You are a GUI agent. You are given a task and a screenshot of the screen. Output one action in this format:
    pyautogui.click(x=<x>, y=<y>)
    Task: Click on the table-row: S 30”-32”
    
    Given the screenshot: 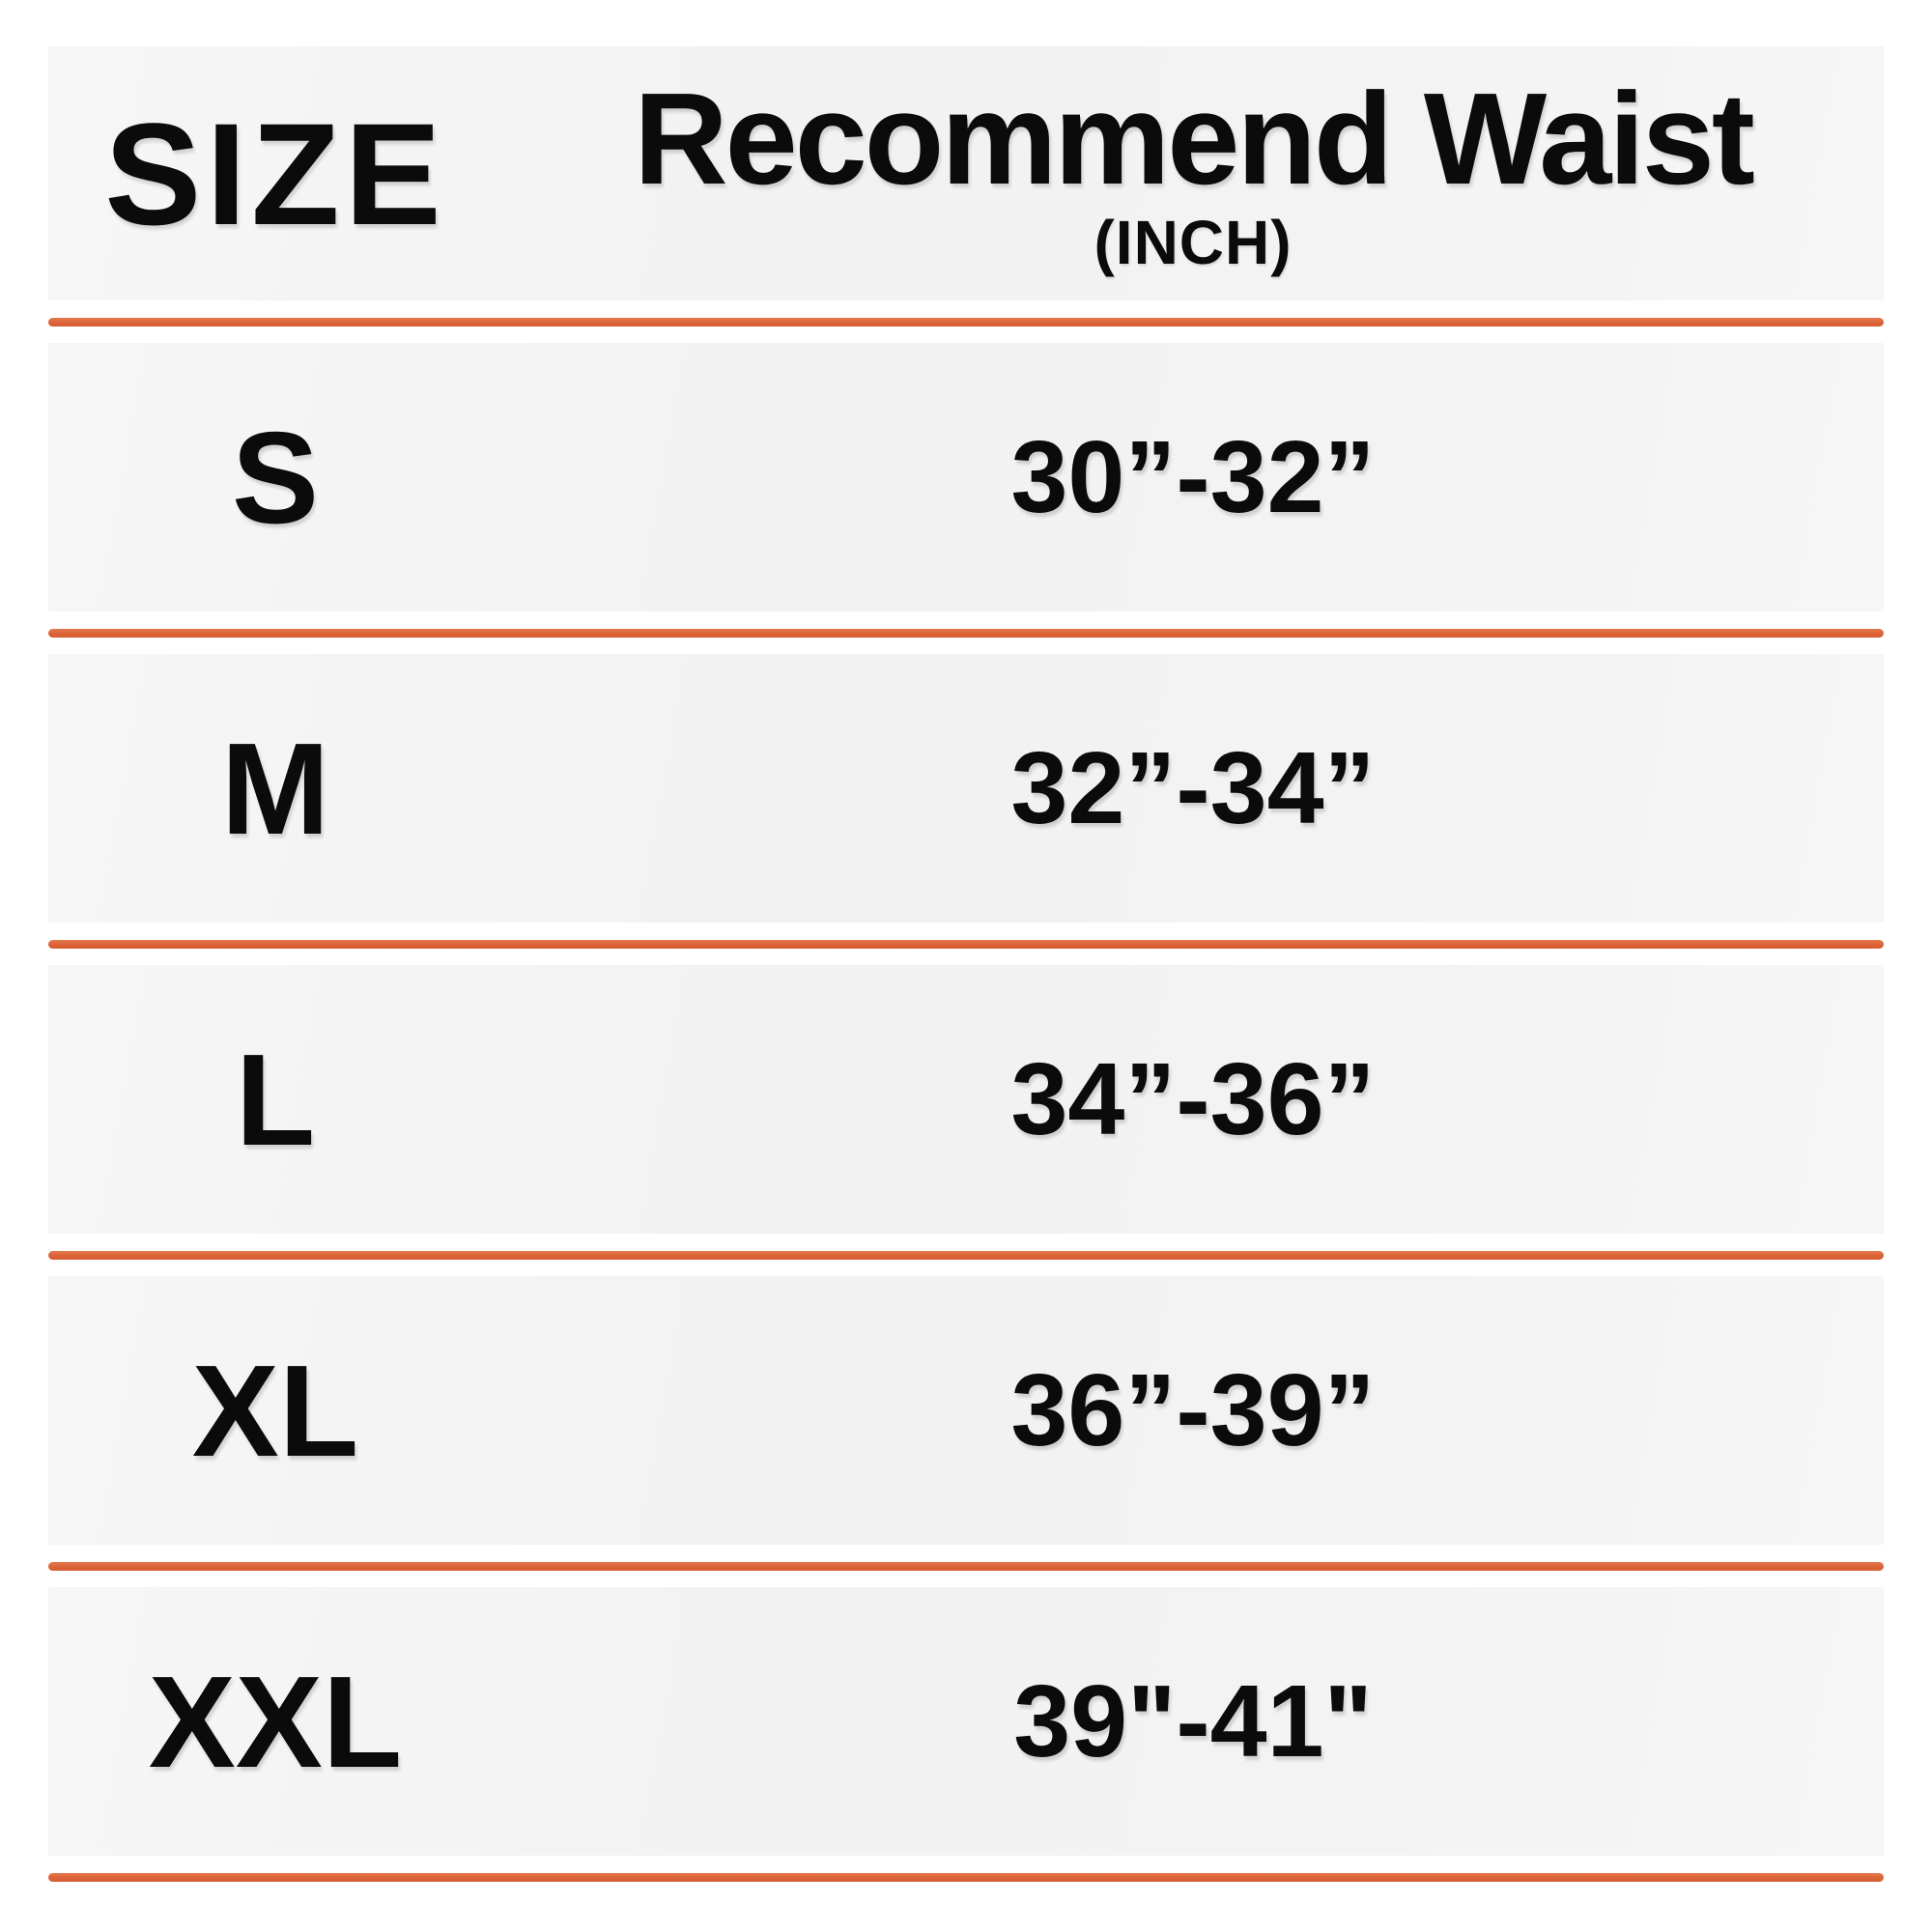 What is the action you would take?
    pyautogui.click(x=966, y=477)
    